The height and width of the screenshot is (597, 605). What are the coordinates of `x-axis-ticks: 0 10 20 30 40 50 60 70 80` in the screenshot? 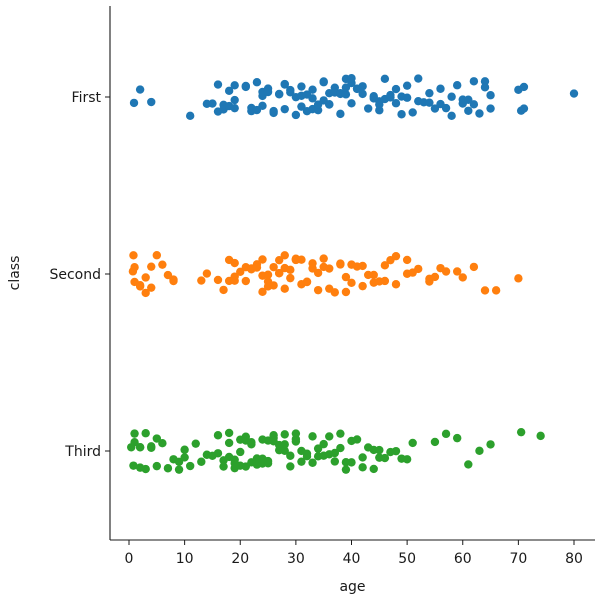 It's located at (354, 553).